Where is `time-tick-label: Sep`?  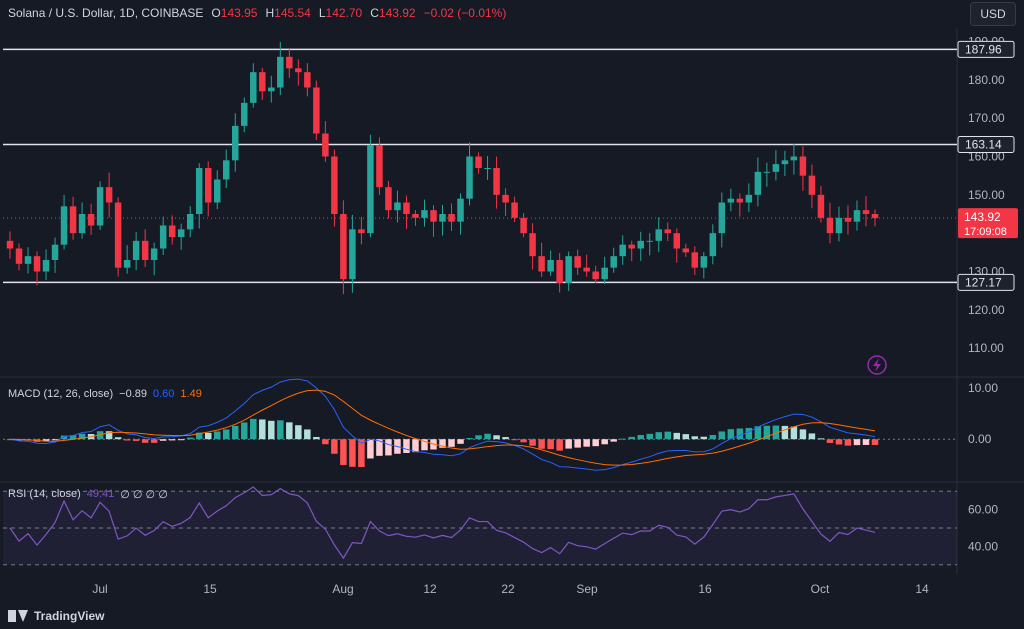
time-tick-label: Sep is located at coordinates (587, 589).